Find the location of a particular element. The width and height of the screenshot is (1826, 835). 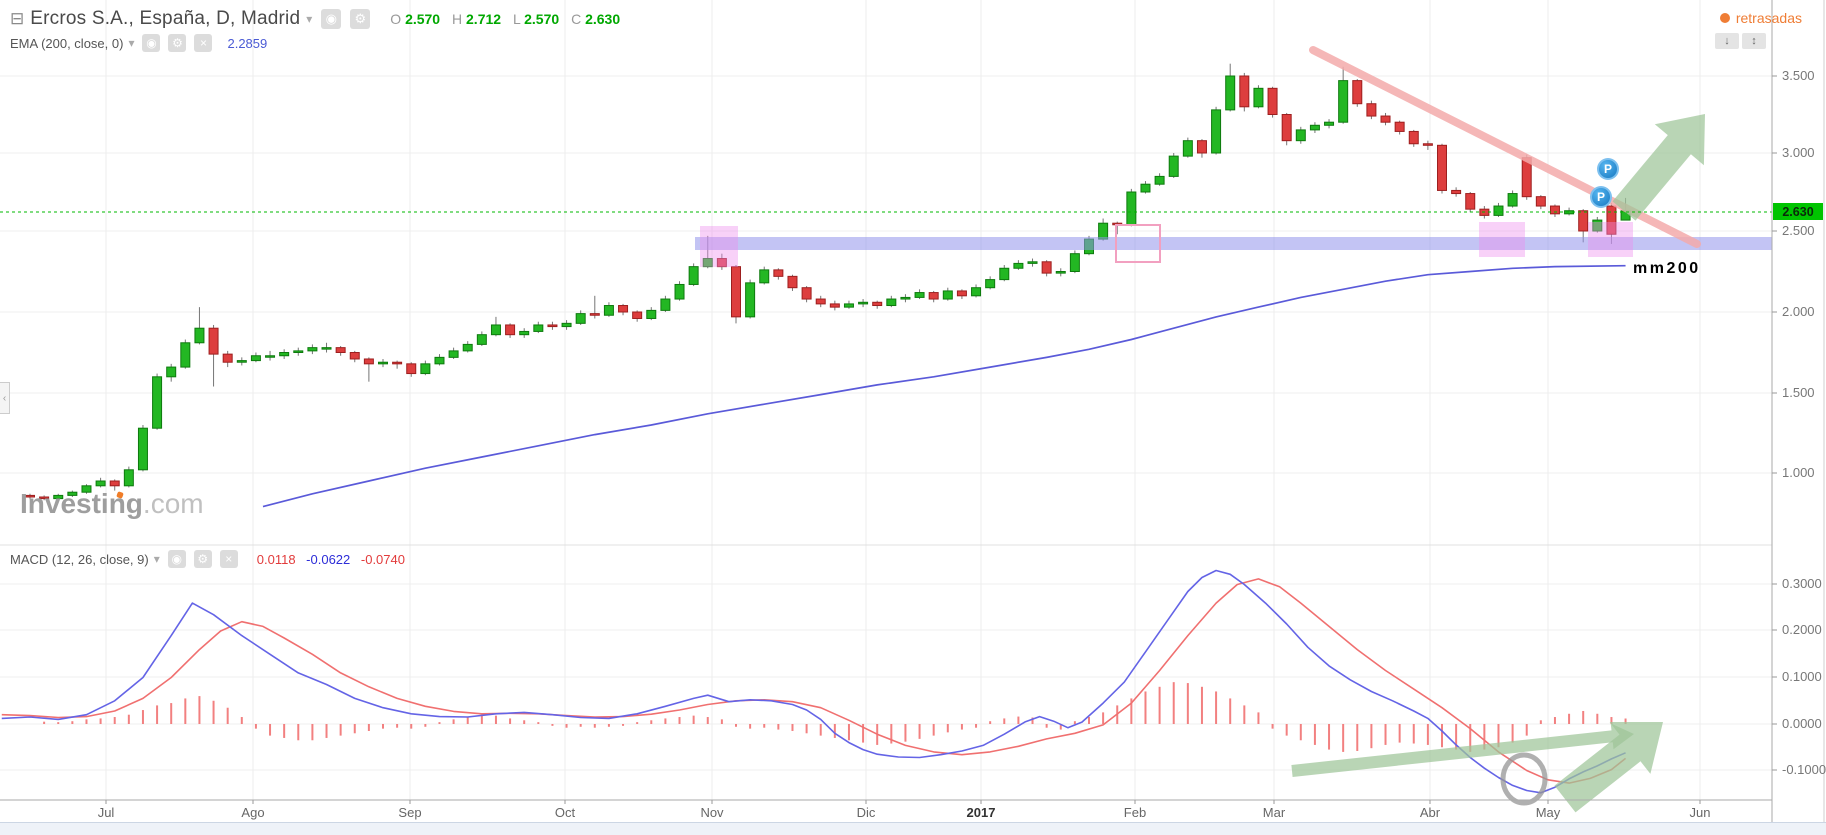

price-tick-label: 1.500 is located at coordinates (1798, 392).